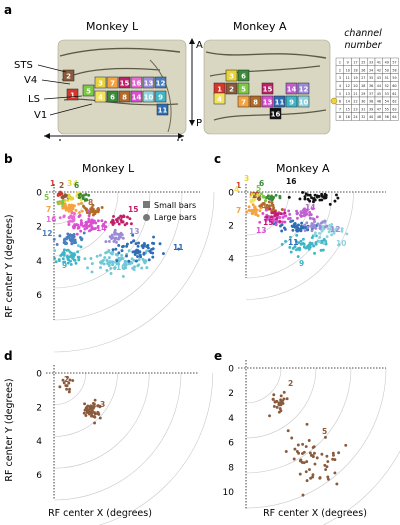 The width and height of the screenshot is (400, 525). Describe the element at coordinates (363, 78) in the screenshot. I see `channel-number: 27` at that location.